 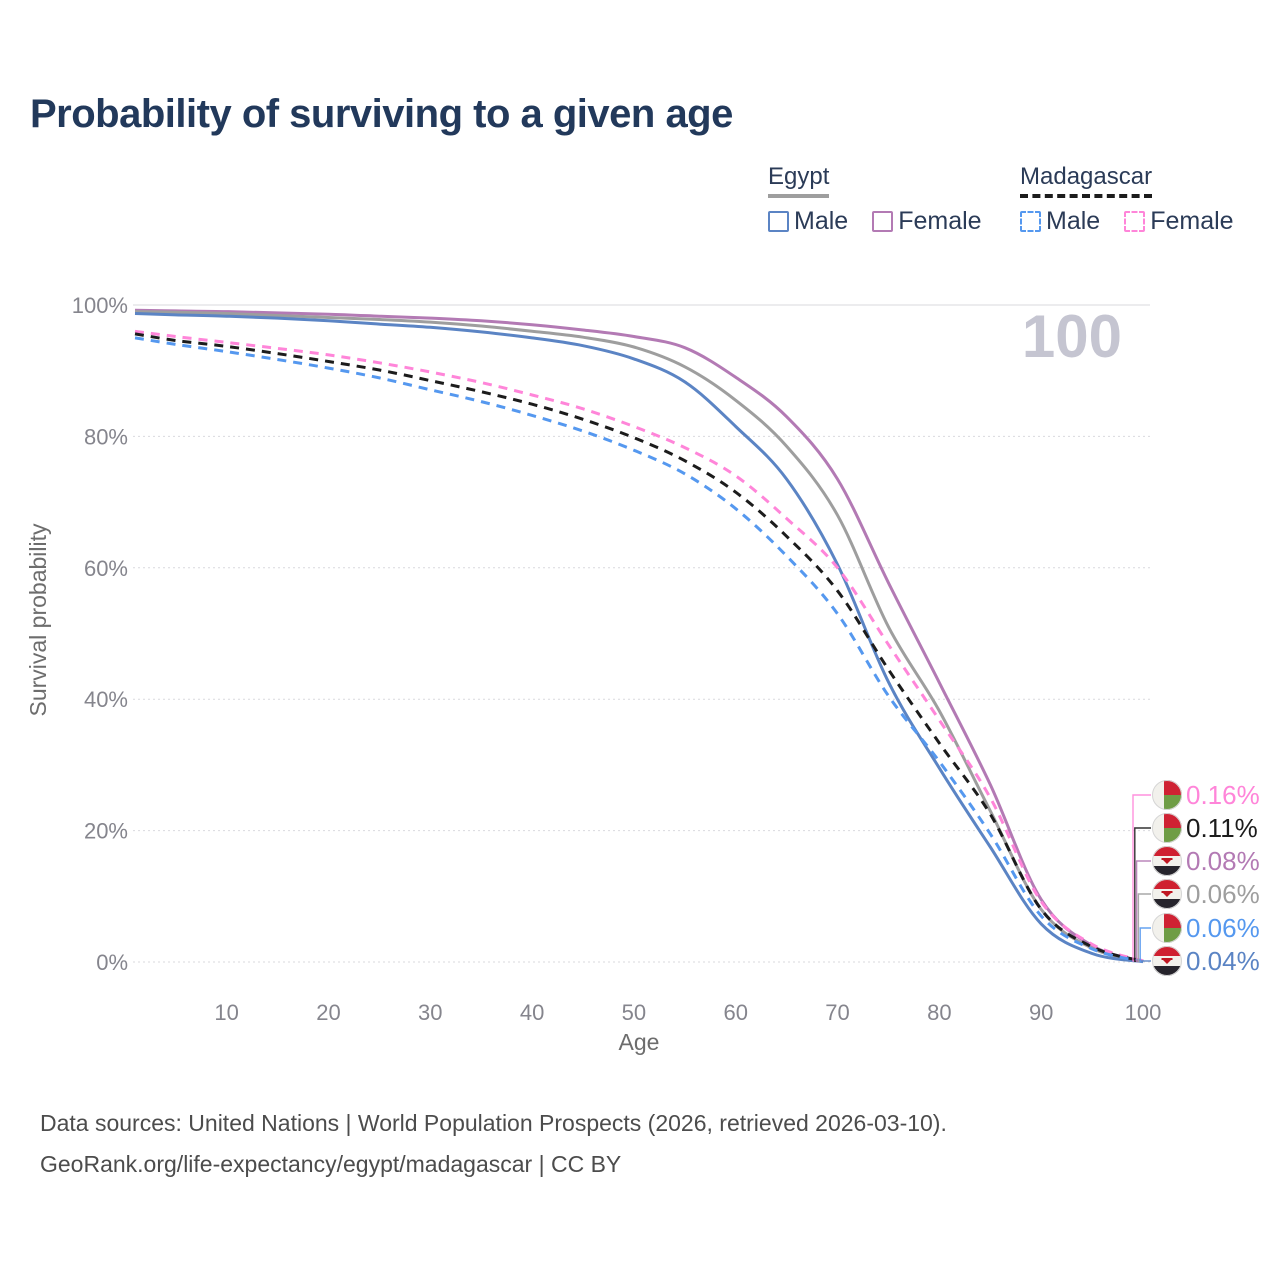 I want to click on legend-swatch-madagascar-female, so click(x=1135, y=221).